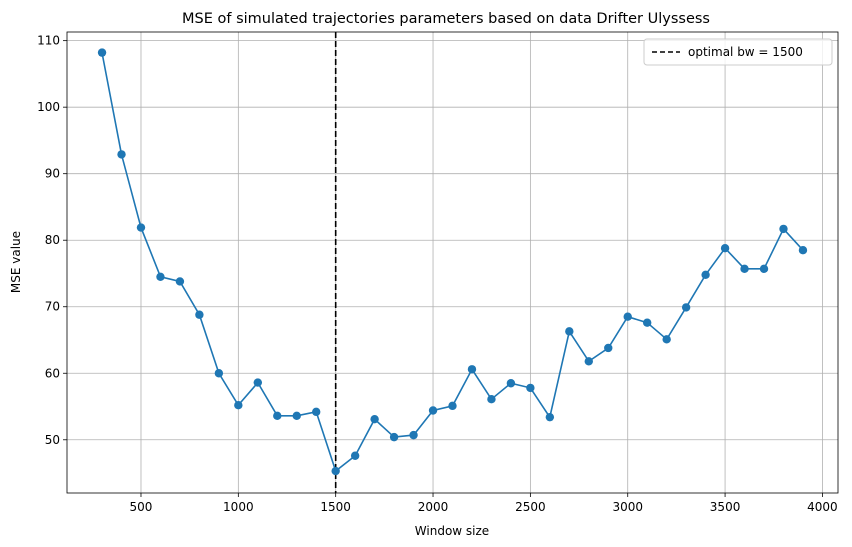 The height and width of the screenshot is (547, 852). What do you see at coordinates (822, 507) in the screenshot?
I see `x-tick-label: 4000` at bounding box center [822, 507].